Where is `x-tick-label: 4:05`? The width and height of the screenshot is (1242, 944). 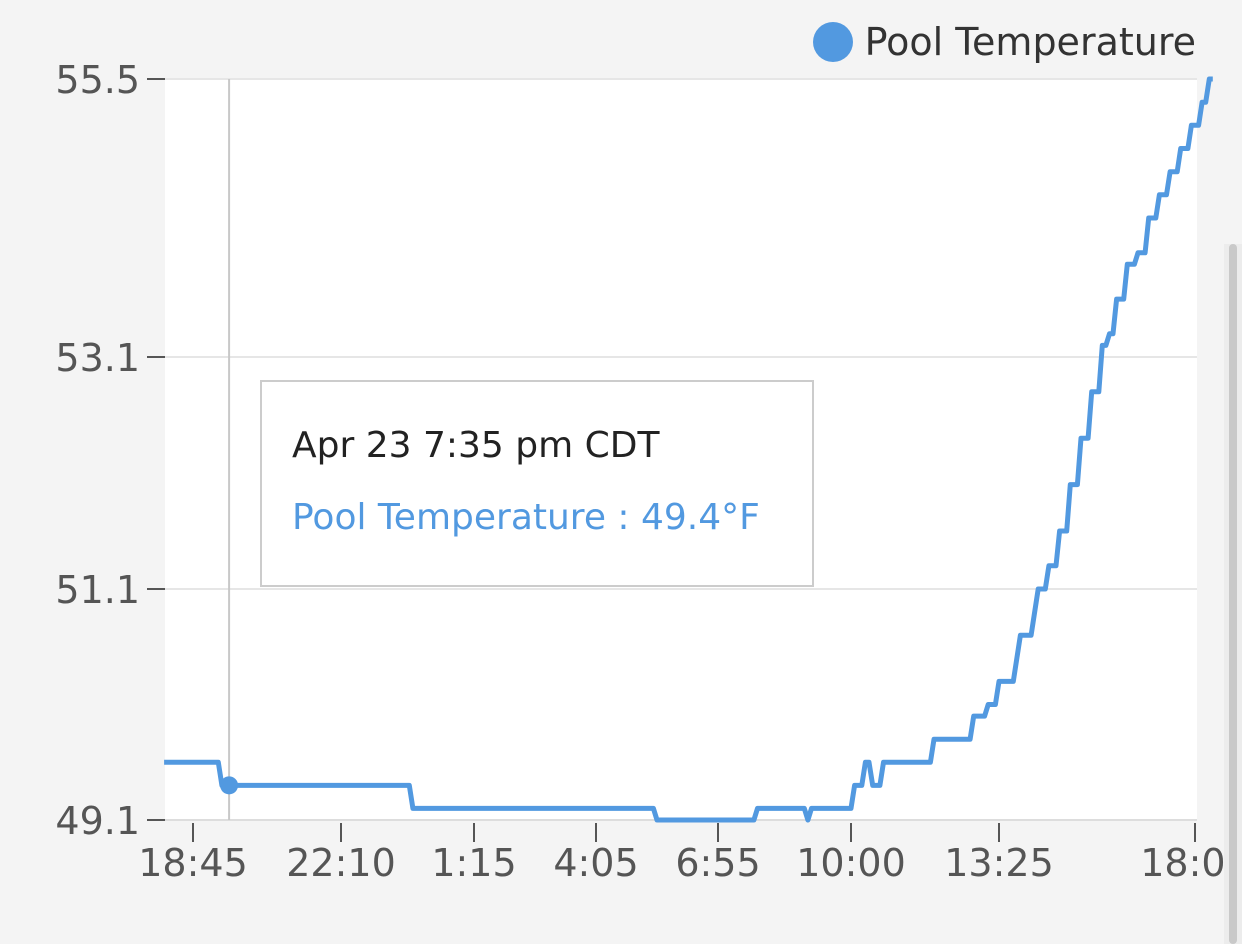 x-tick-label: 4:05 is located at coordinates (595, 863).